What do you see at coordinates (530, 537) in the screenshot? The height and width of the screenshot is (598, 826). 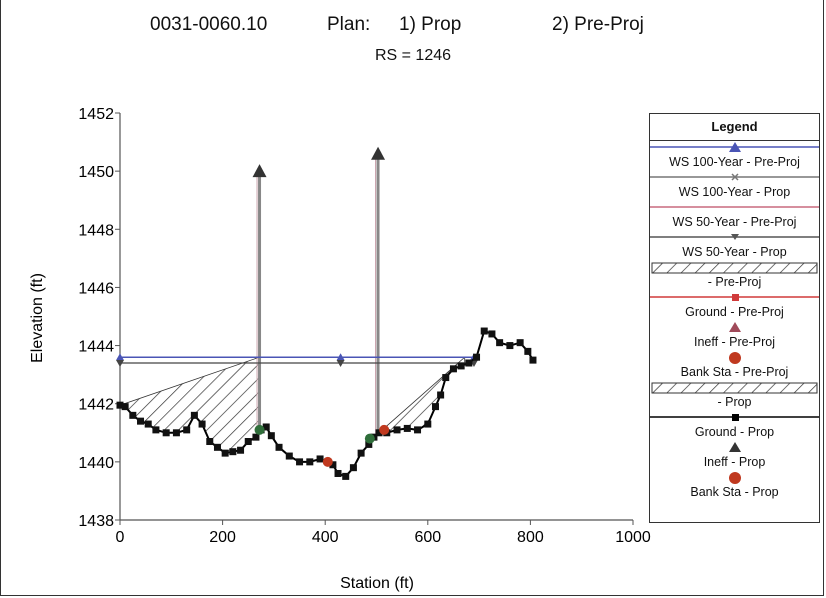 I see `x-tick-label: 800` at bounding box center [530, 537].